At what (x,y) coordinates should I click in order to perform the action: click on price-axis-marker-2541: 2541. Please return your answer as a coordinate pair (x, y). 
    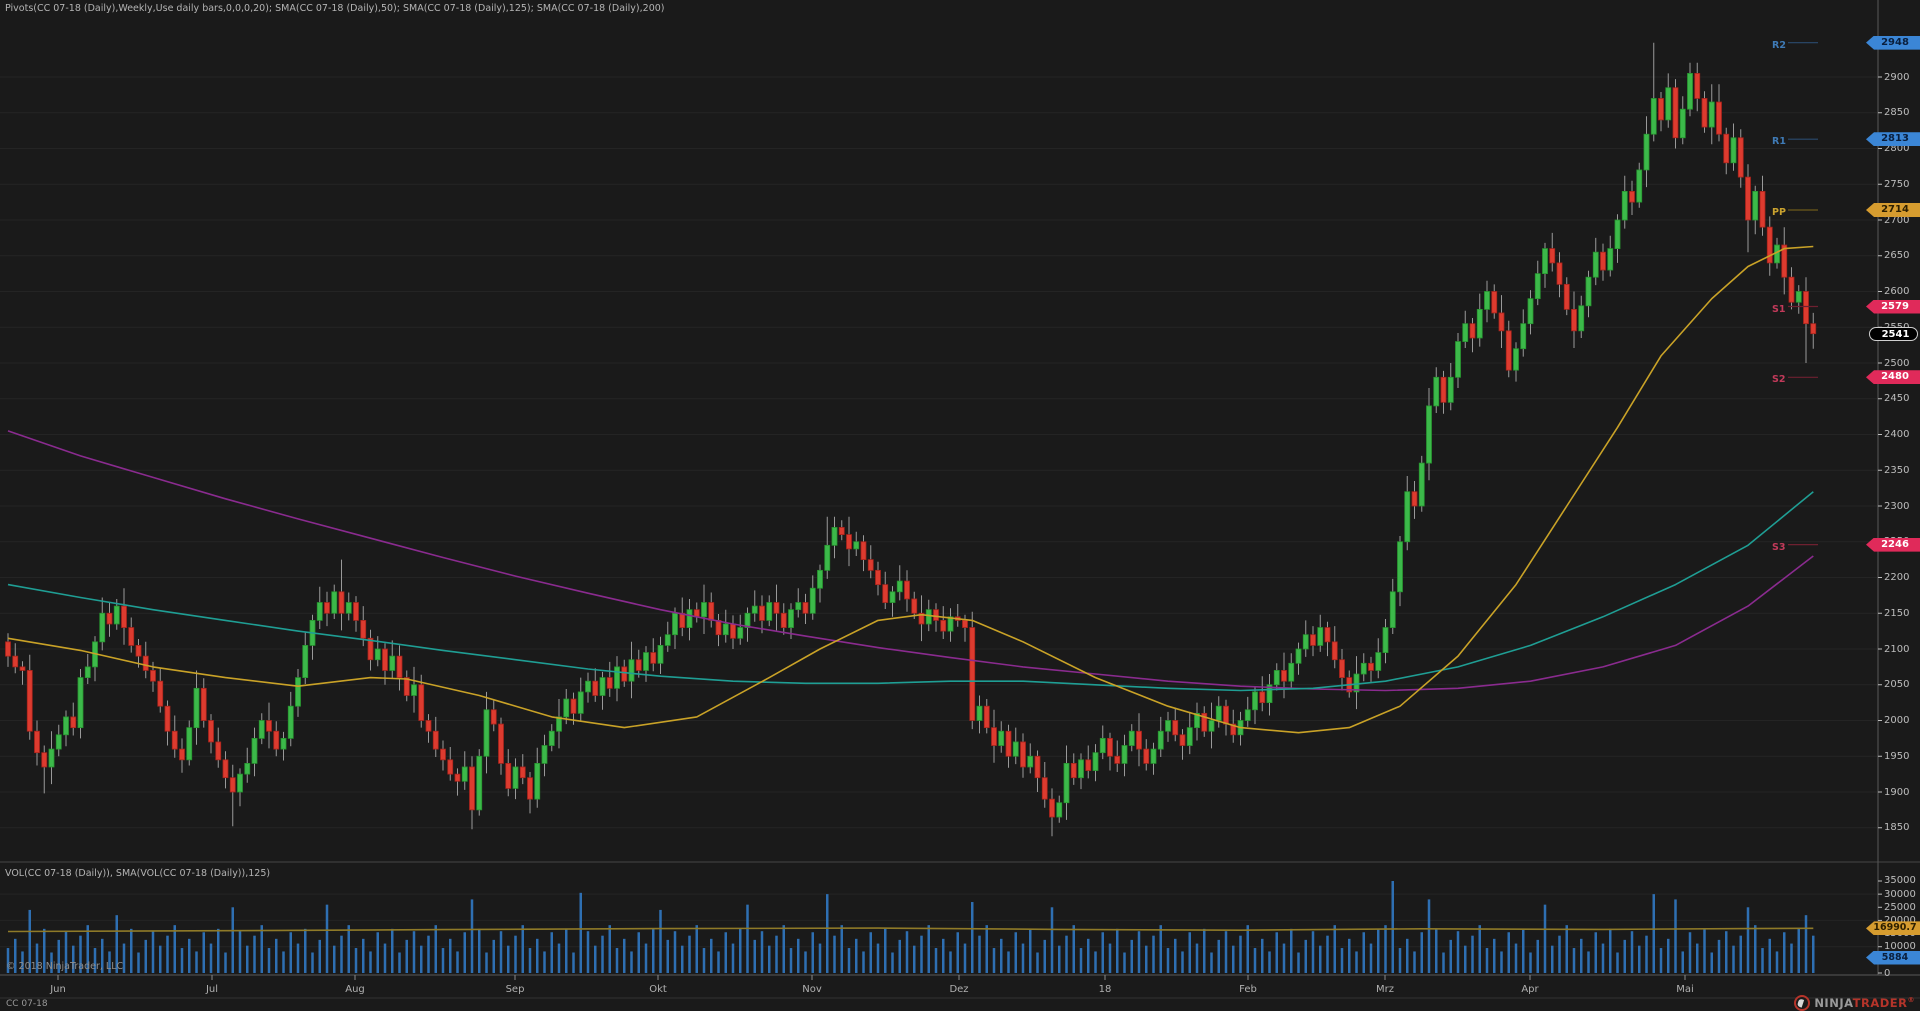
    Looking at the image, I should click on (1893, 333).